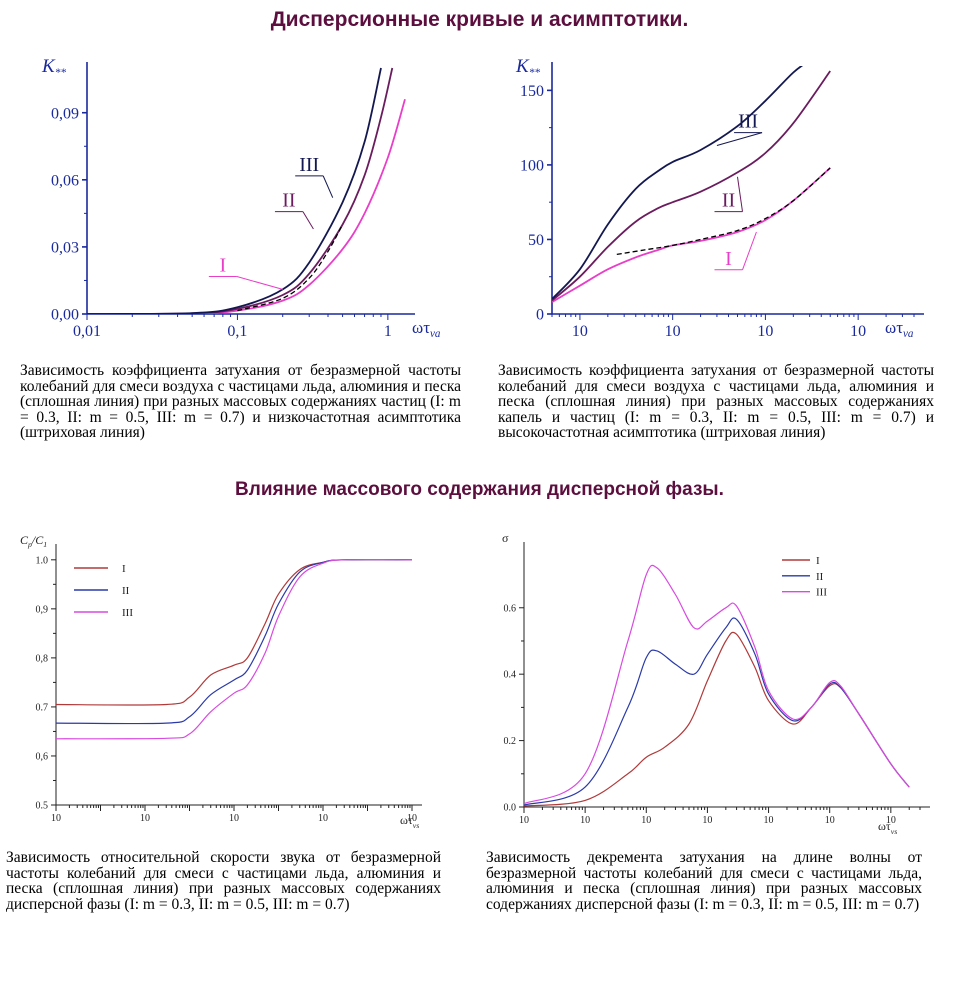  Describe the element at coordinates (42, 560) in the screenshot. I see `y-tick-label: 1.0` at that location.